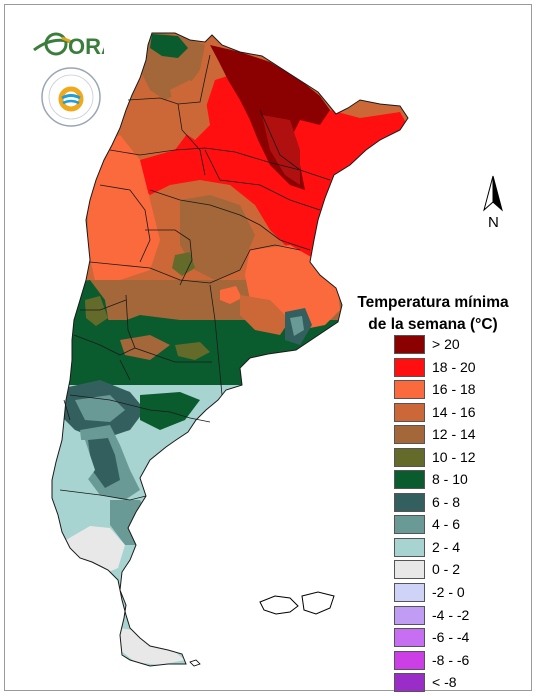 The image size is (538, 696). What do you see at coordinates (454, 411) in the screenshot?
I see `legend-label: 14 - 16` at bounding box center [454, 411].